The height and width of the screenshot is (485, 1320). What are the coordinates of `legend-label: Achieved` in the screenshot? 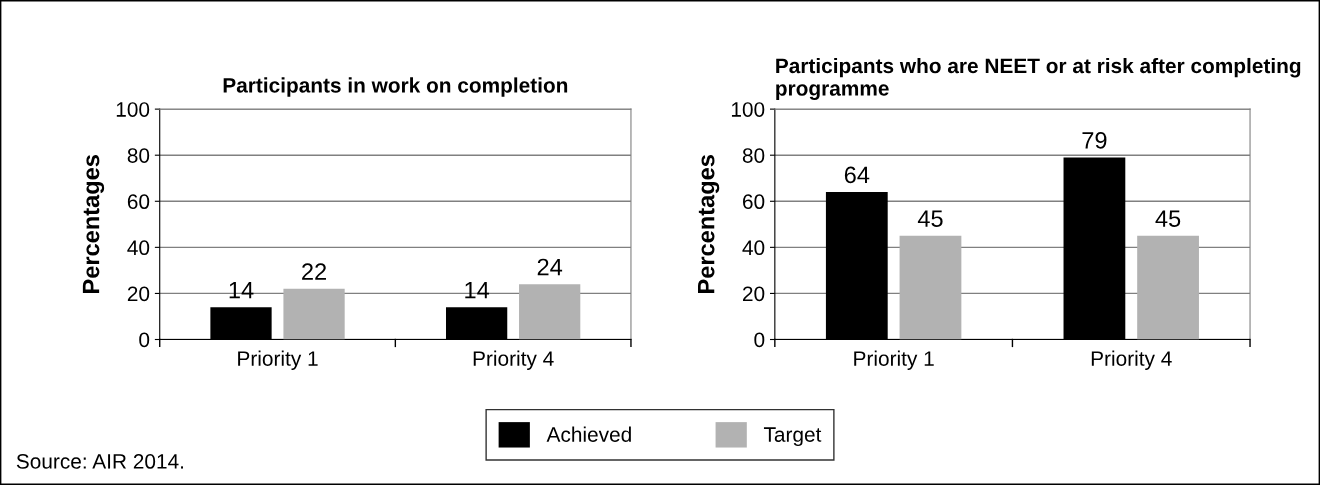 It's located at (588, 434).